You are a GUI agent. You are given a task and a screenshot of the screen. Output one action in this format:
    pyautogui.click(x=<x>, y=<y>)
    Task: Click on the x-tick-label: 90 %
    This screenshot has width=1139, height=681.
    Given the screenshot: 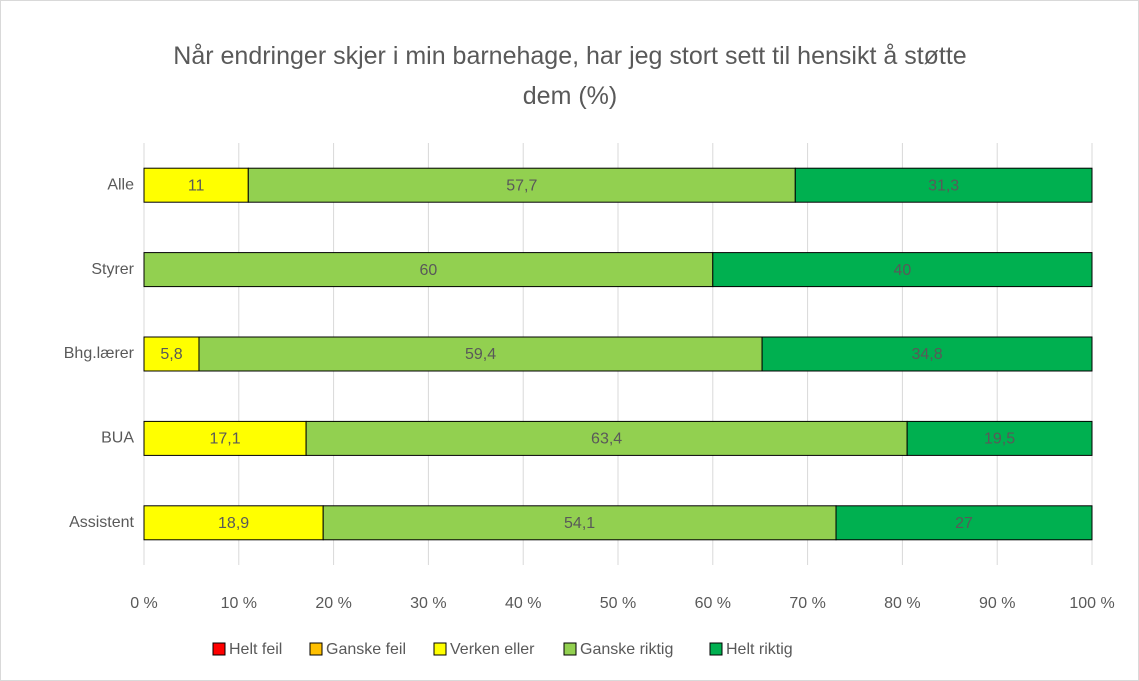 What is the action you would take?
    pyautogui.click(x=997, y=603)
    